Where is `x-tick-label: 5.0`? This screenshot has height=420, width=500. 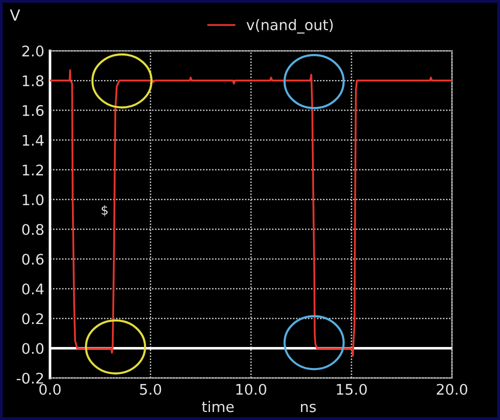 x-tick-label: 5.0 is located at coordinates (151, 389).